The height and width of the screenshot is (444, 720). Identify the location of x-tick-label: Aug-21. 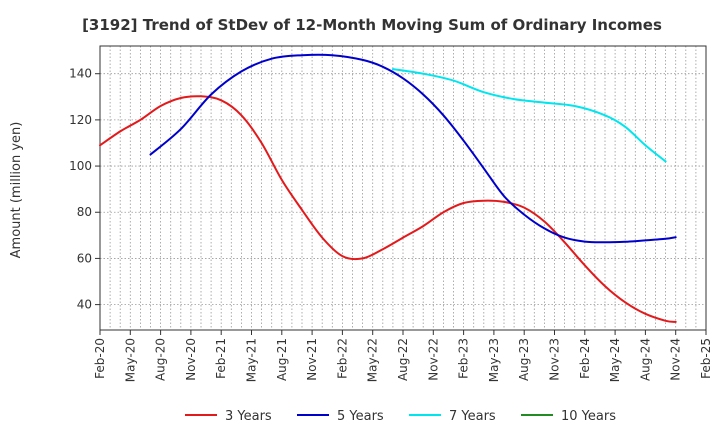
(282, 359).